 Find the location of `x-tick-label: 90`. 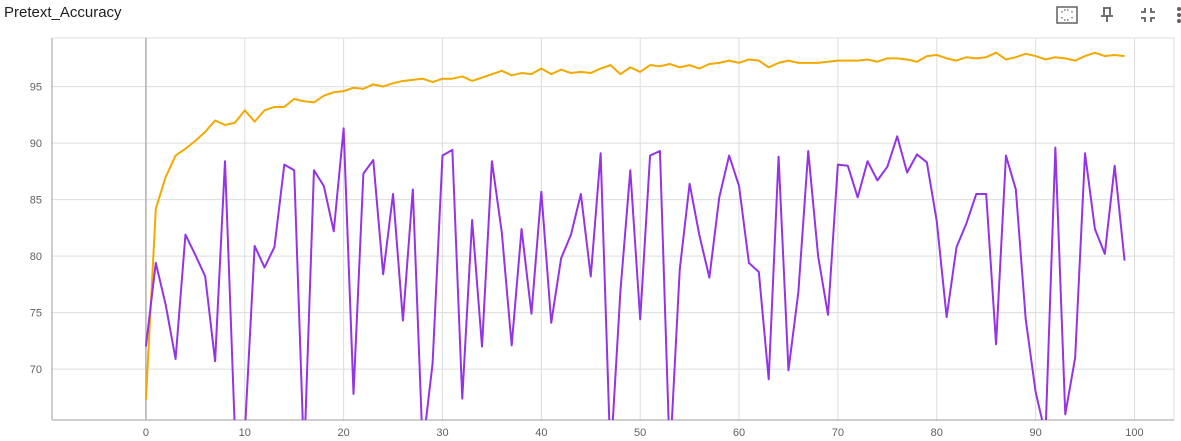

x-tick-label: 90 is located at coordinates (1035, 433).